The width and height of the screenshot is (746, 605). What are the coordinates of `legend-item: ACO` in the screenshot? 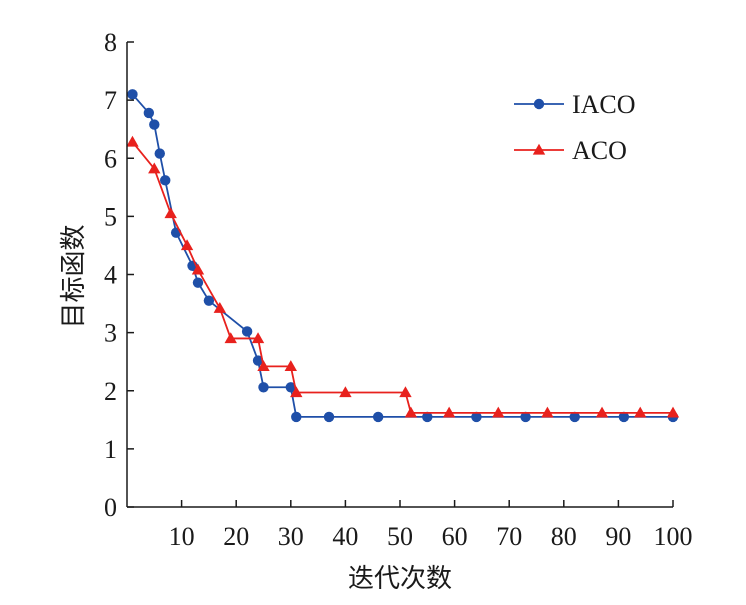 It's located at (570, 150).